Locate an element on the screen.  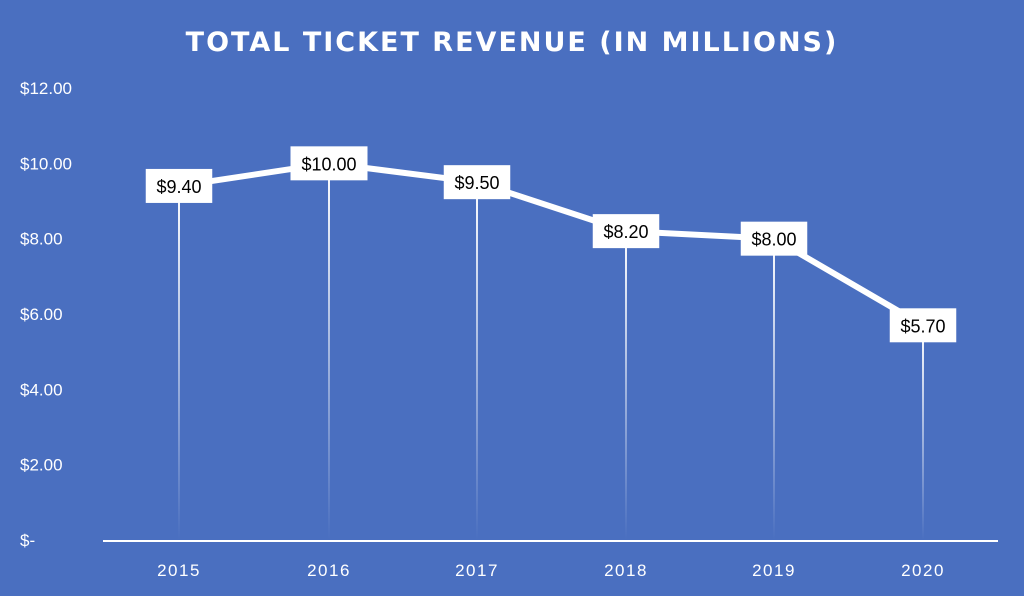
data-label-text: $8.20 is located at coordinates (625, 232).